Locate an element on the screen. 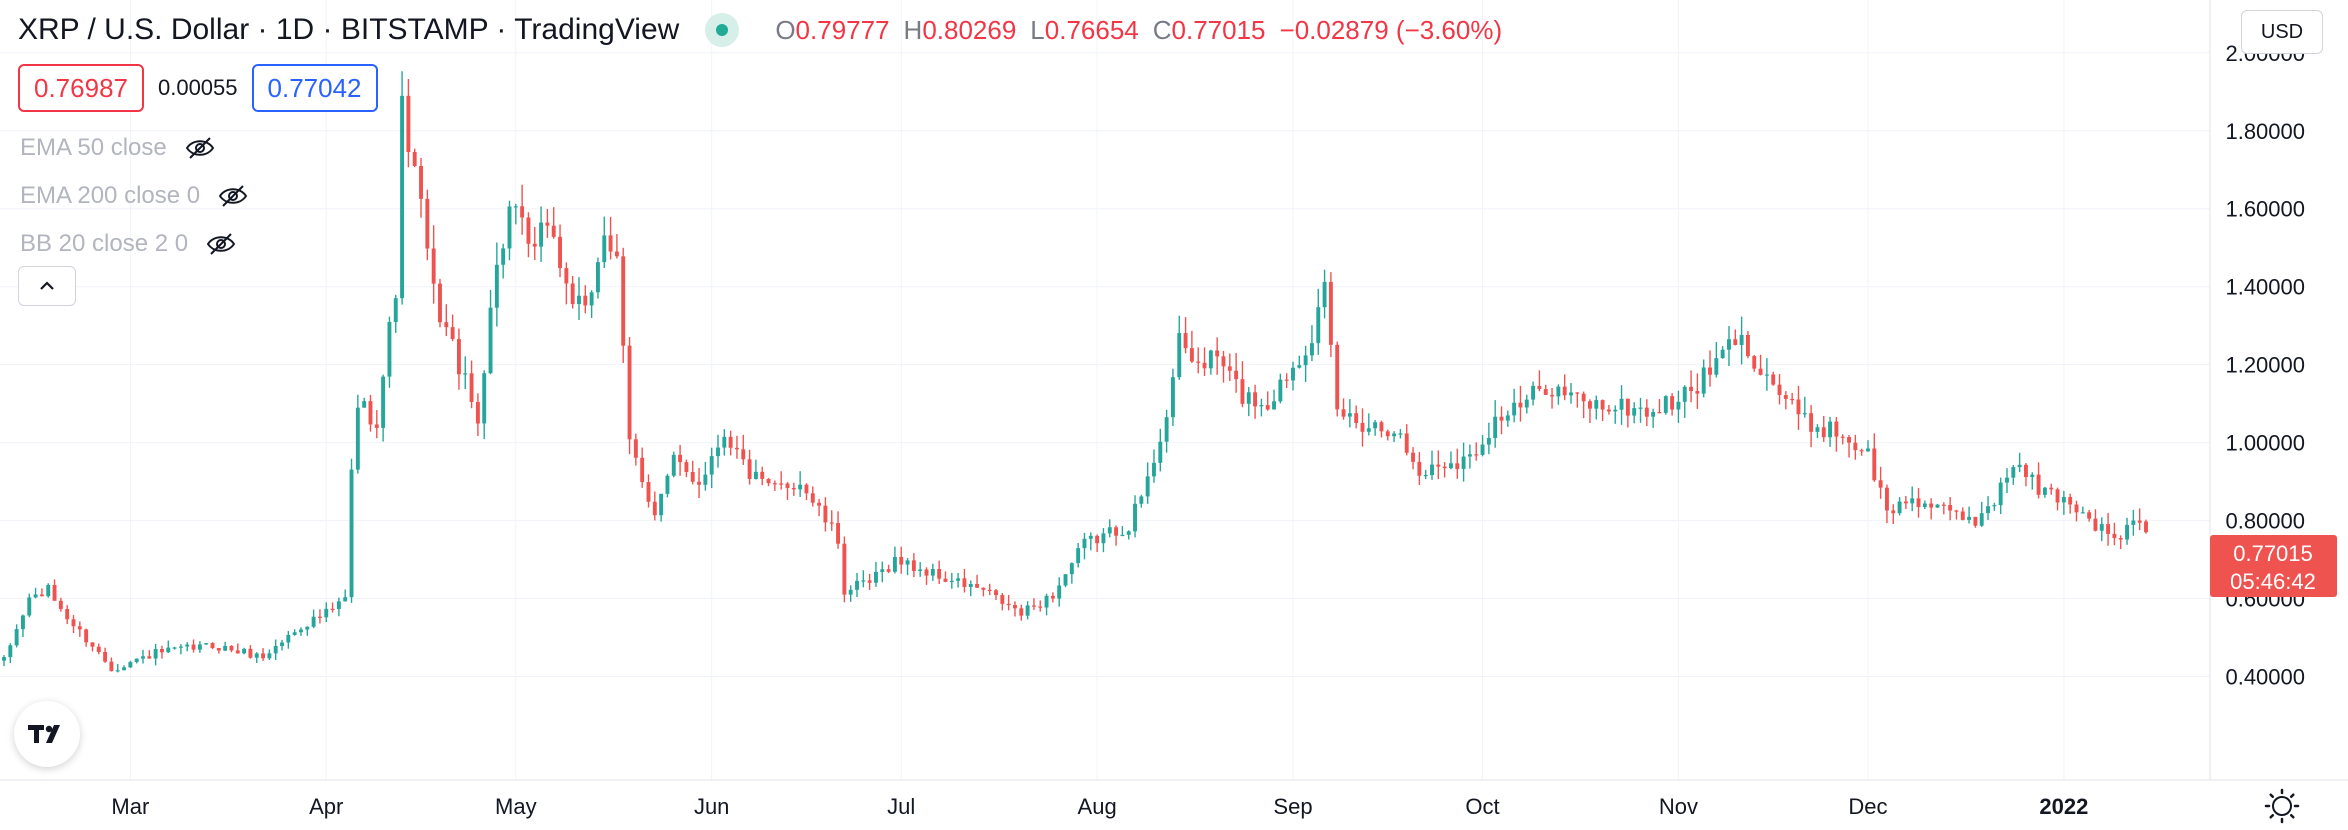 The image size is (2348, 830). indicator-ema-200: EMA 200 close 0 is located at coordinates (134, 196).